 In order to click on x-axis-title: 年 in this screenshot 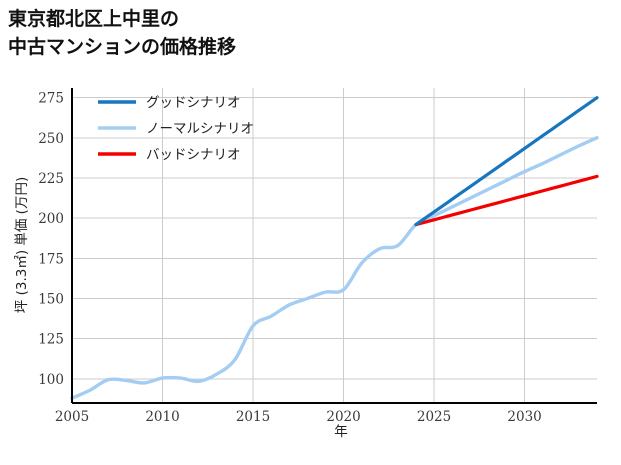, I will do `click(341, 432)`.